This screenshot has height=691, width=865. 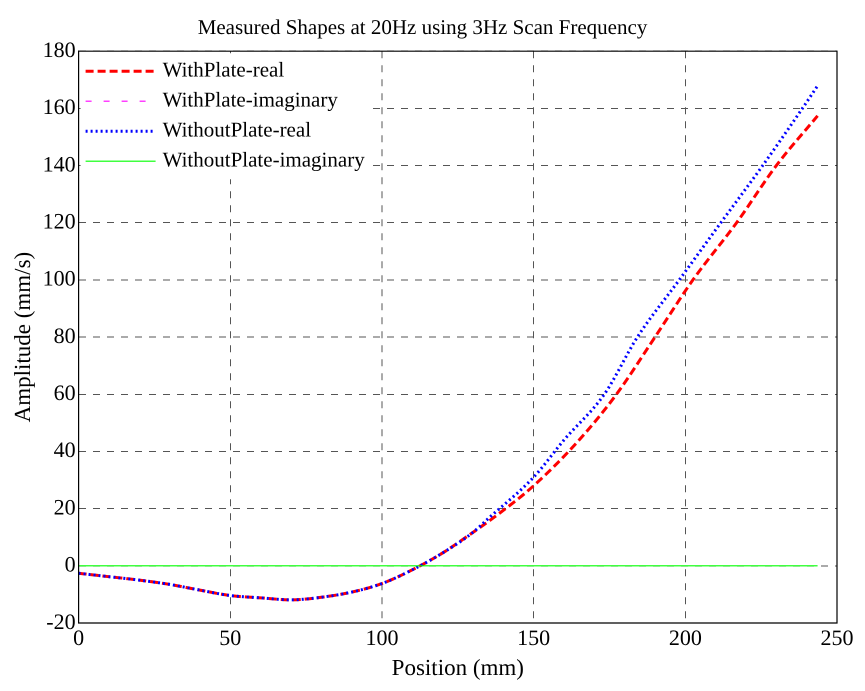 What do you see at coordinates (59, 49) in the screenshot?
I see `y-tick-label: 180` at bounding box center [59, 49].